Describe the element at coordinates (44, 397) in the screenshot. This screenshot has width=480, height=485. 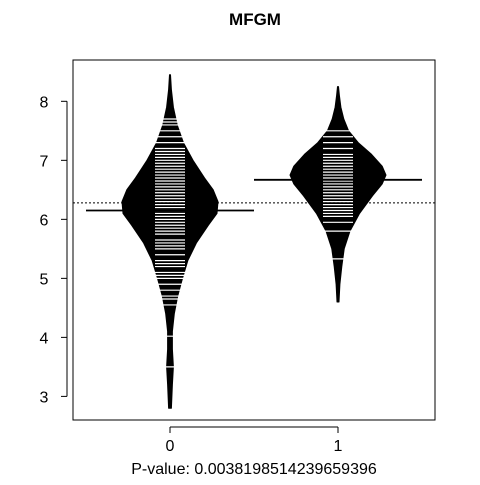
I see `y-tick-label-3: 3` at that location.